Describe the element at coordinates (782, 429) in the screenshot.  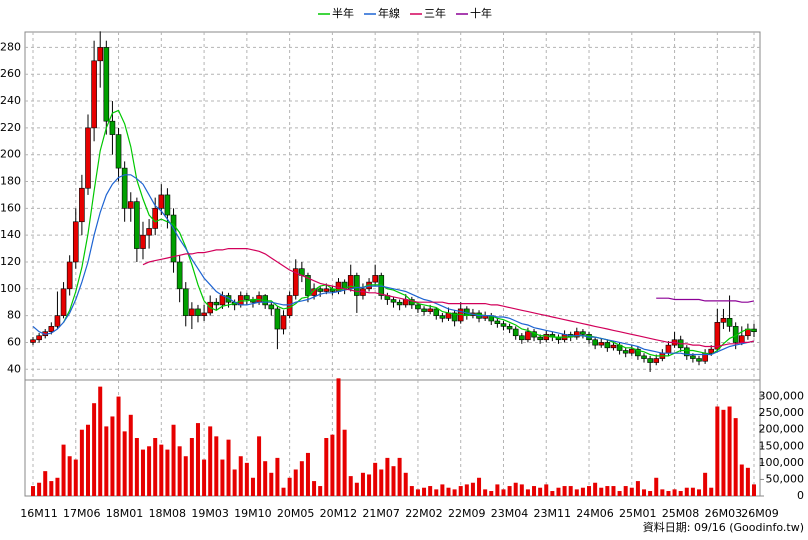
I see `y2-tick-label: 200,000` at that location.